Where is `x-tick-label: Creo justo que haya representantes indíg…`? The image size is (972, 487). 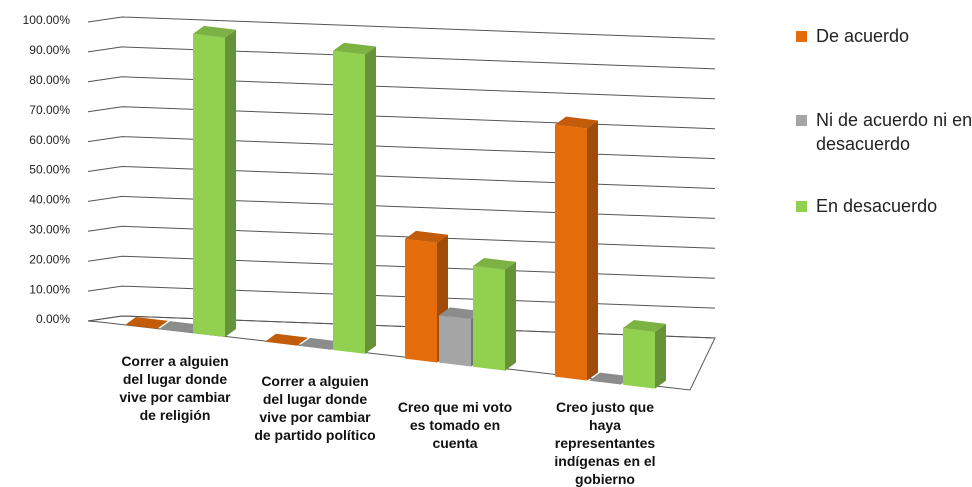 x-tick-label: Creo justo que haya representantes indíg… is located at coordinates (605, 443).